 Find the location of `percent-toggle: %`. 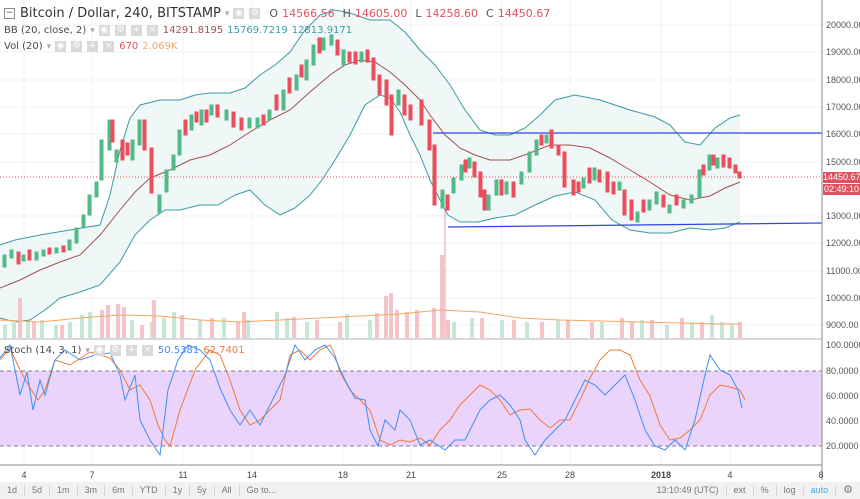

percent-toggle: % is located at coordinates (764, 490).